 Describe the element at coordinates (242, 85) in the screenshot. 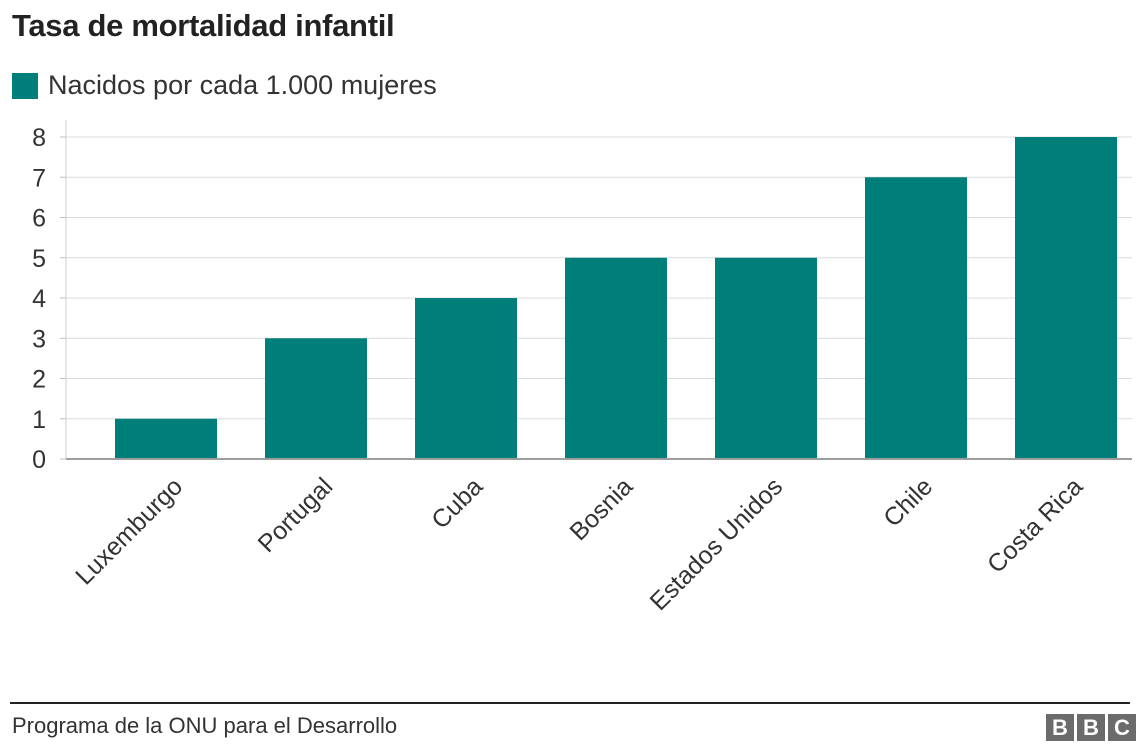

I see `legend-label: Nacidos por cada 1.000 mujeres` at that location.